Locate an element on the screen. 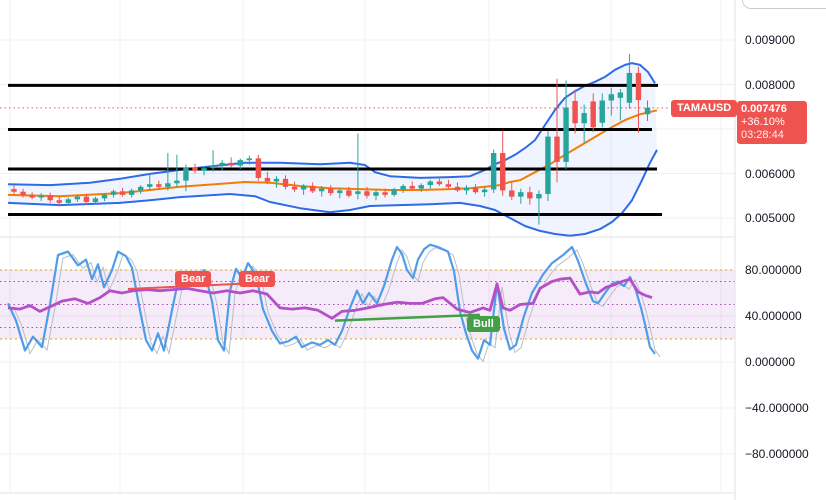 Image resolution: width=826 pixels, height=500 pixels. toolbar-fragment is located at coordinates (784, 4).